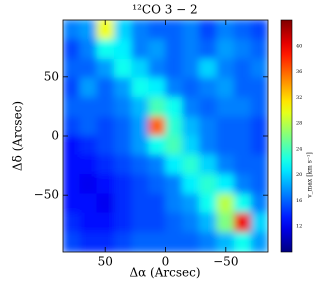 The image size is (324, 284). What do you see at coordinates (46, 195) in the screenshot?
I see `y-tick-label: −50` at bounding box center [46, 195].